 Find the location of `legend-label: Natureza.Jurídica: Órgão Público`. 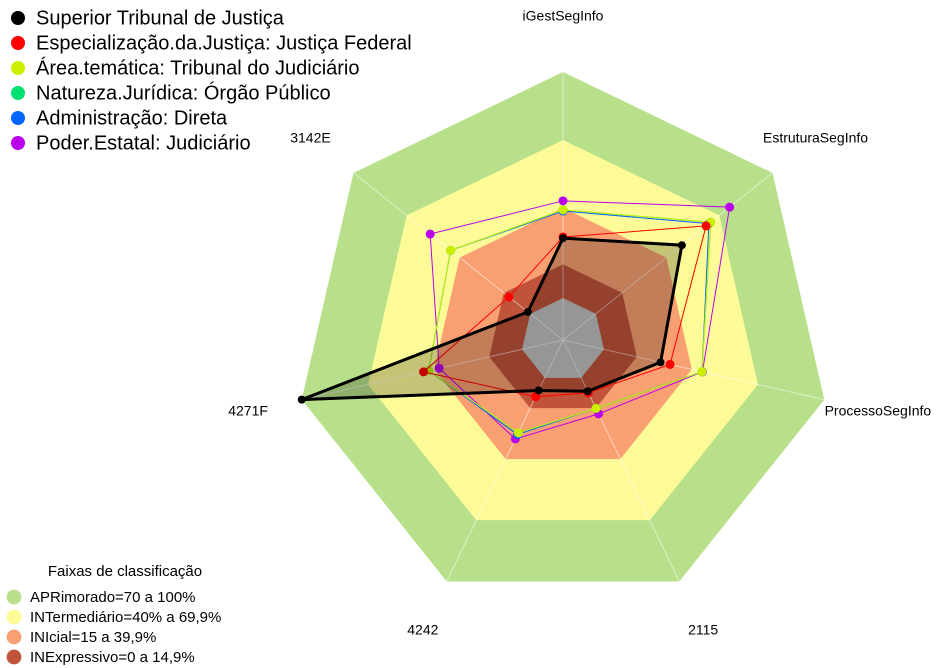

legend-label: Natureza.Jurídica: Órgão Público is located at coordinates (183, 92).